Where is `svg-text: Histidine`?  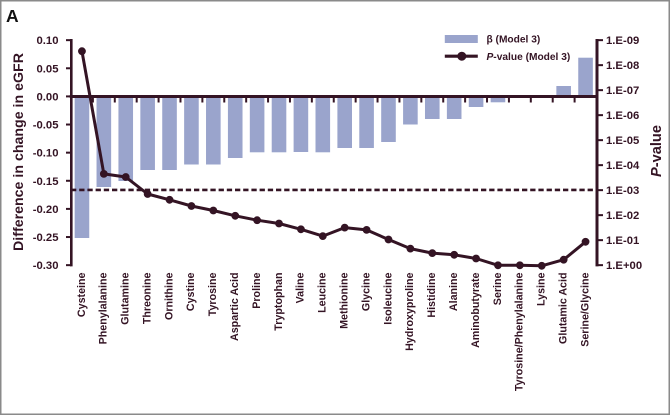 svg-text: Histidine is located at coordinates (432, 294).